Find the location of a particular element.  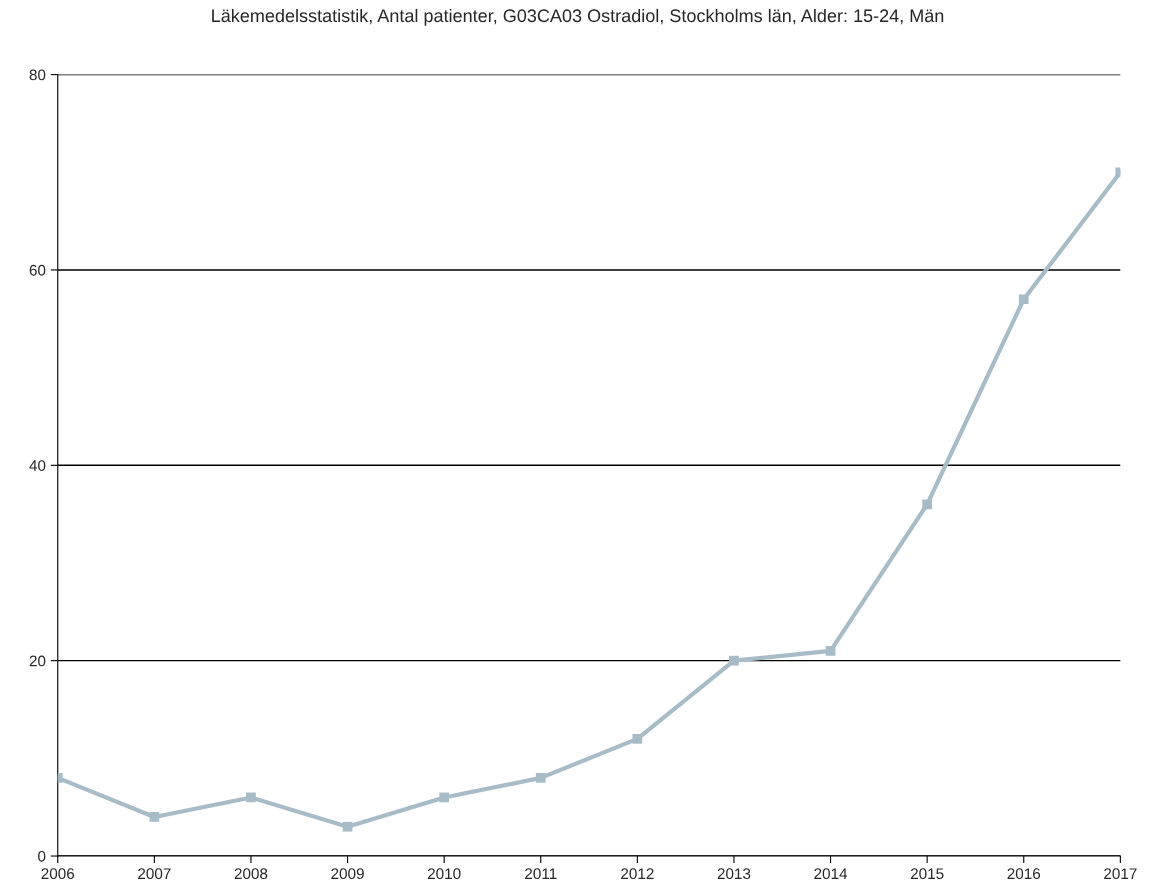

x-tick-label: 2014 is located at coordinates (831, 874).